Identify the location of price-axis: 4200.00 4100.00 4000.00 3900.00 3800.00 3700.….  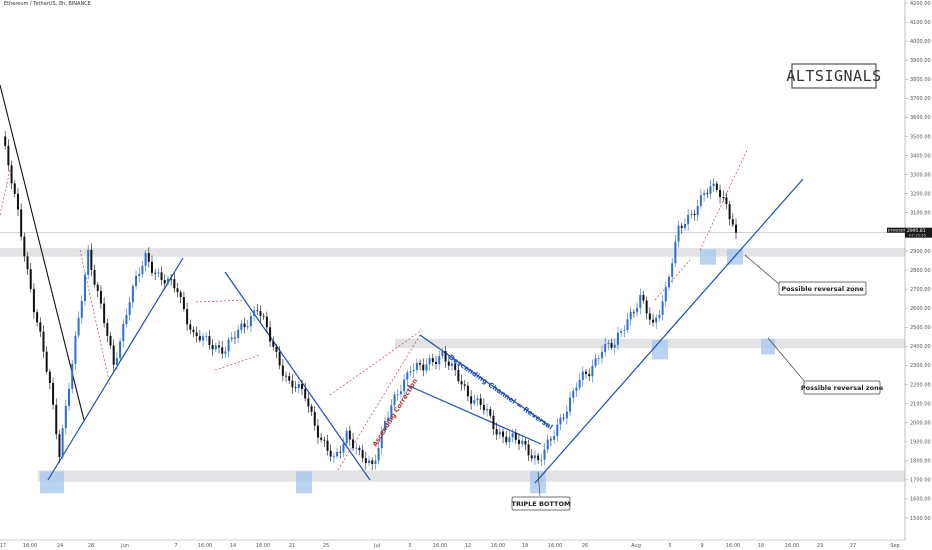
(909, 270).